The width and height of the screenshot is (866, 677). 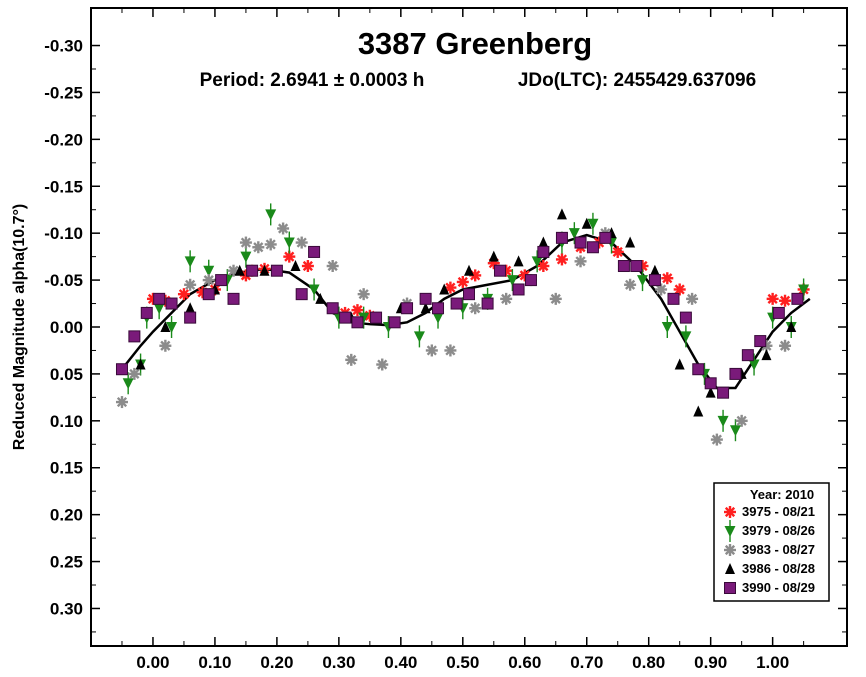 What do you see at coordinates (475, 43) in the screenshot?
I see `chart-title: 3387 Greenberg` at bounding box center [475, 43].